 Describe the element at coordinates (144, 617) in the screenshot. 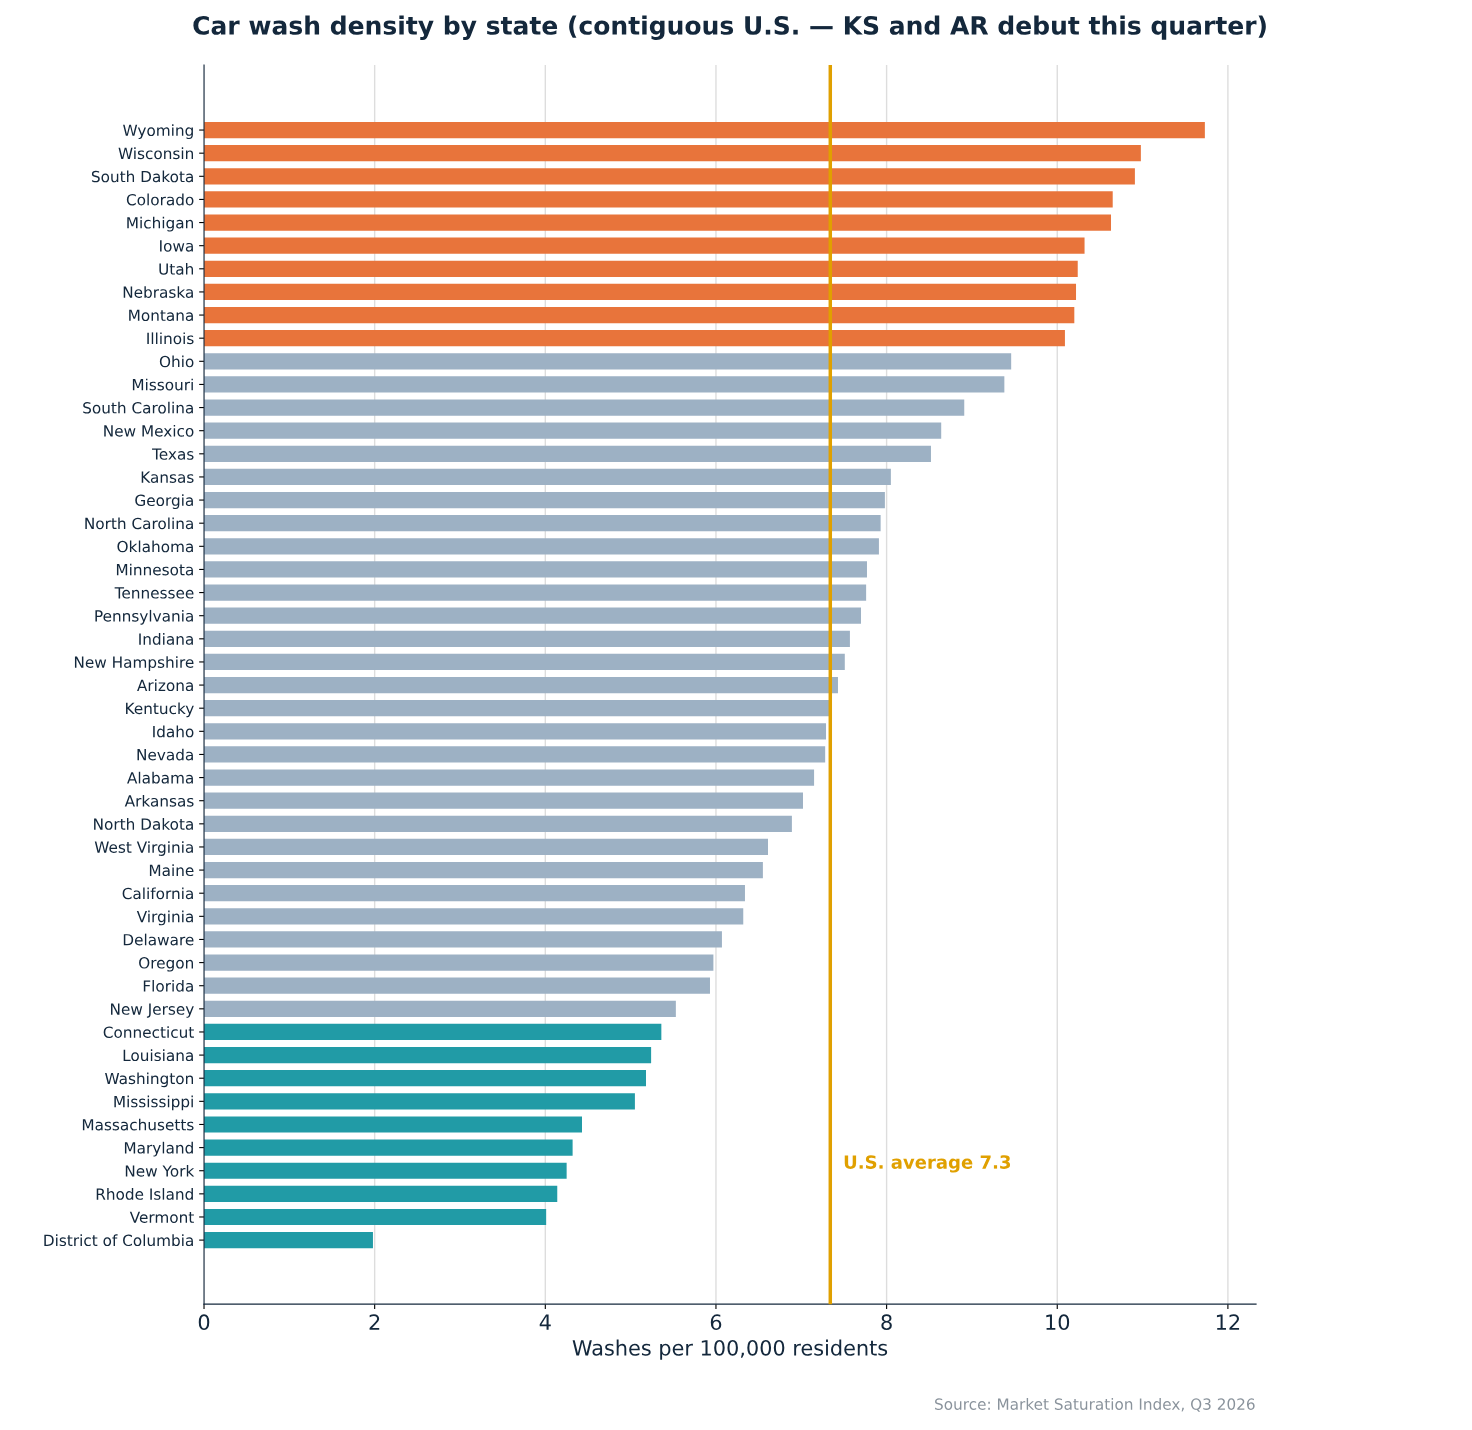

I see `y-tick-label: Pennsylvania` at that location.